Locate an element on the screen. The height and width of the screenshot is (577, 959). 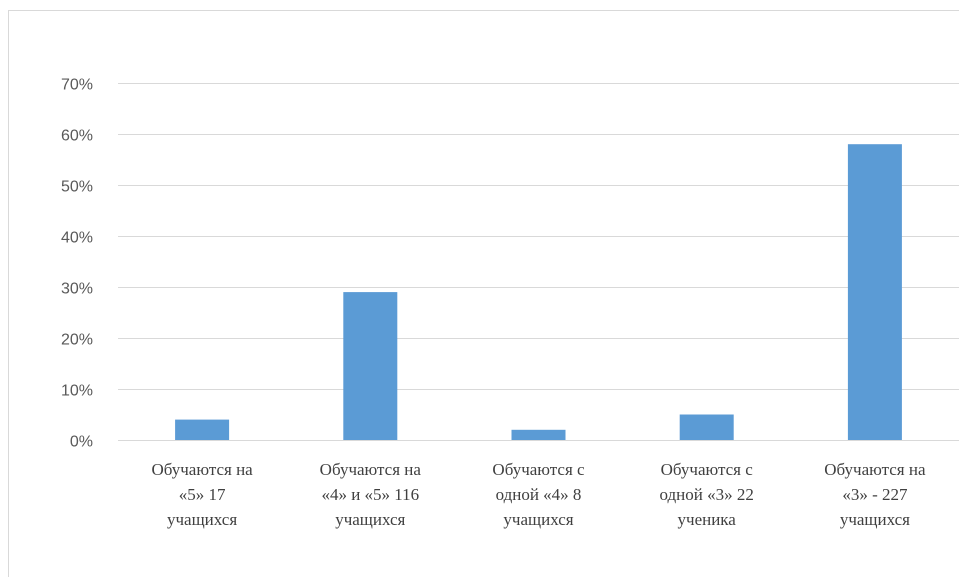
x-category-label: «5» 17 is located at coordinates (202, 494).